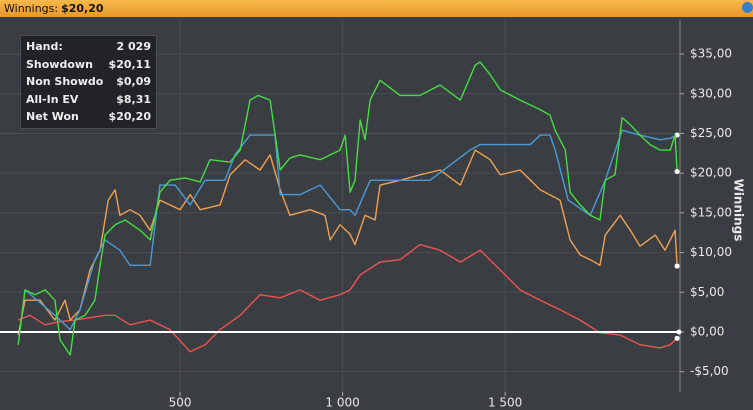 This screenshot has height=410, width=753. What do you see at coordinates (707, 292) in the screenshot?
I see `y-tick-label: $5,00` at bounding box center [707, 292].